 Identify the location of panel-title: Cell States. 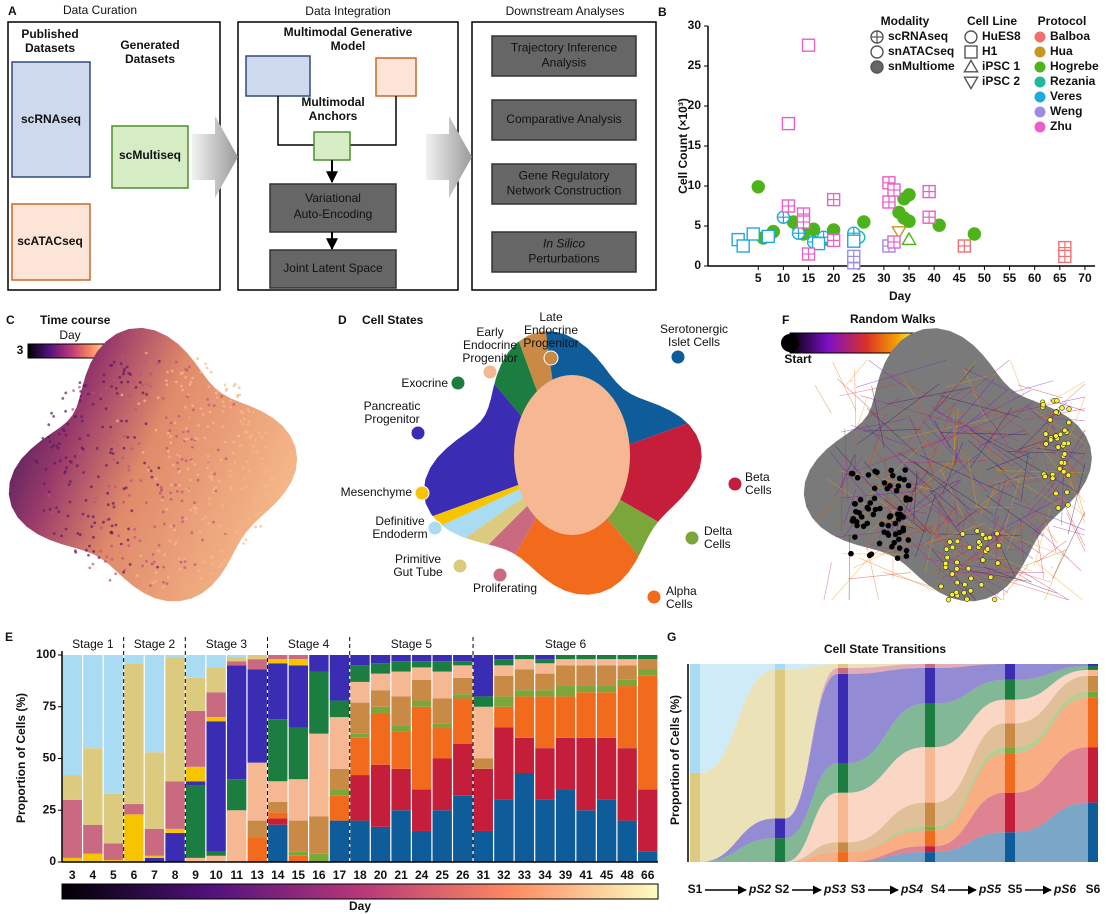
(393, 320).